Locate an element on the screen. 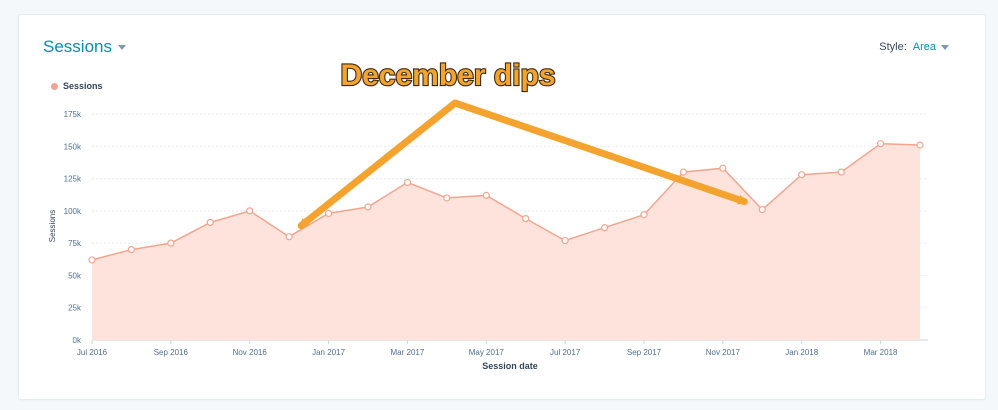  y-tick-label: 75k is located at coordinates (75, 243).